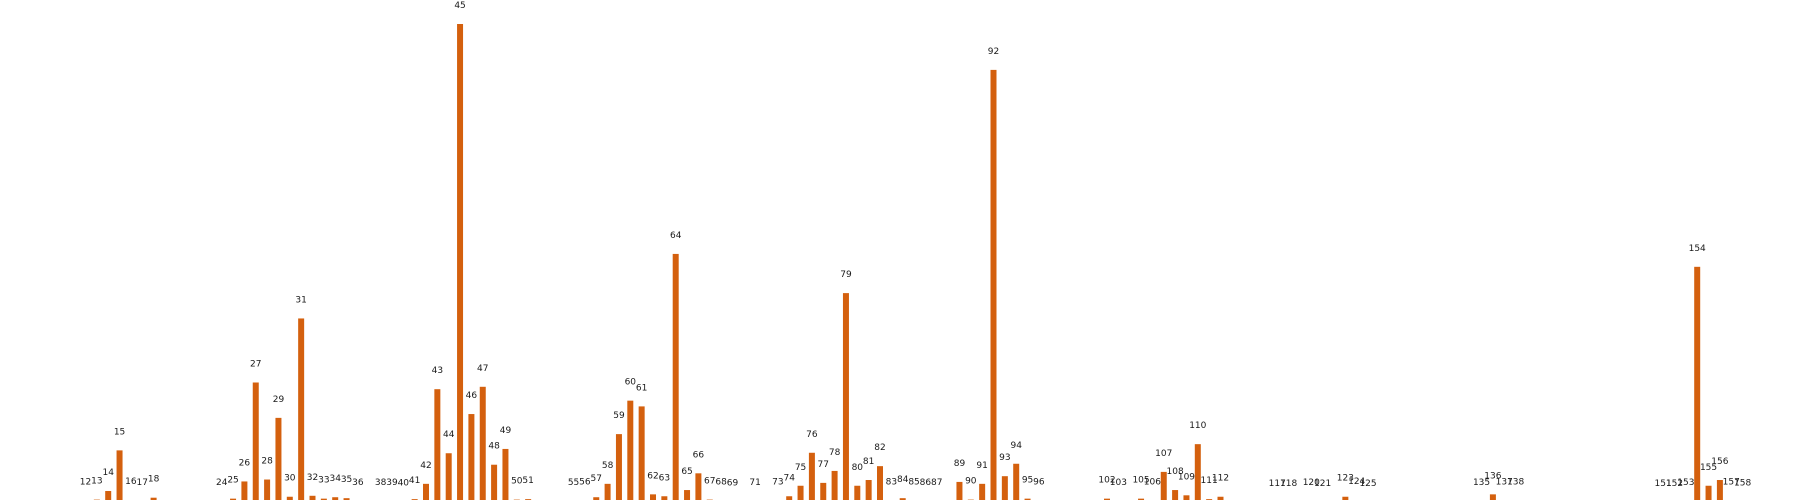 This screenshot has width=1800, height=500. I want to click on bar-label-26: 26, so click(245, 463).